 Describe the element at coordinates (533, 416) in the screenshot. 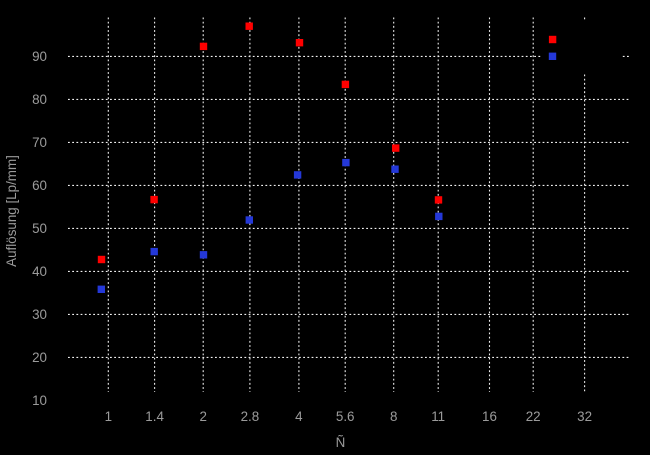

I see `svg-text: 22` at that location.